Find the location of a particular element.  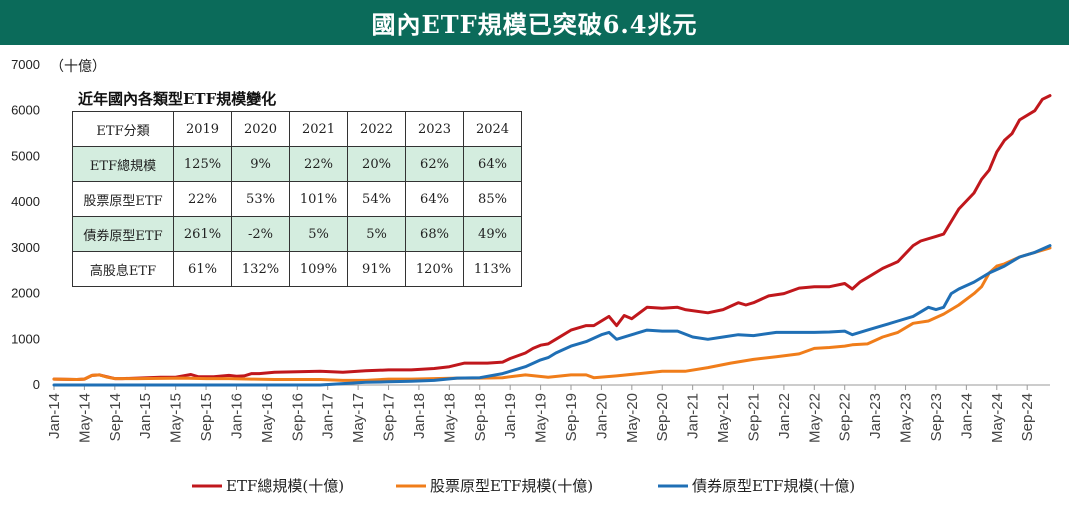

y-tick-label: 7000 is located at coordinates (25, 64).